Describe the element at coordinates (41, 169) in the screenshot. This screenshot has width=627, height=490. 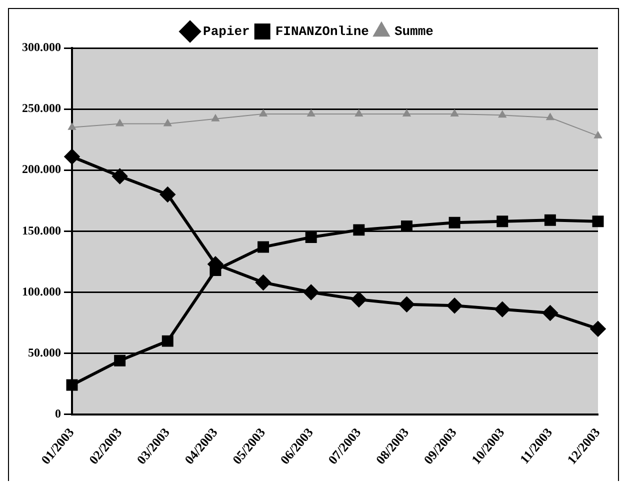
I see `y-tick-label: 200.000` at that location.